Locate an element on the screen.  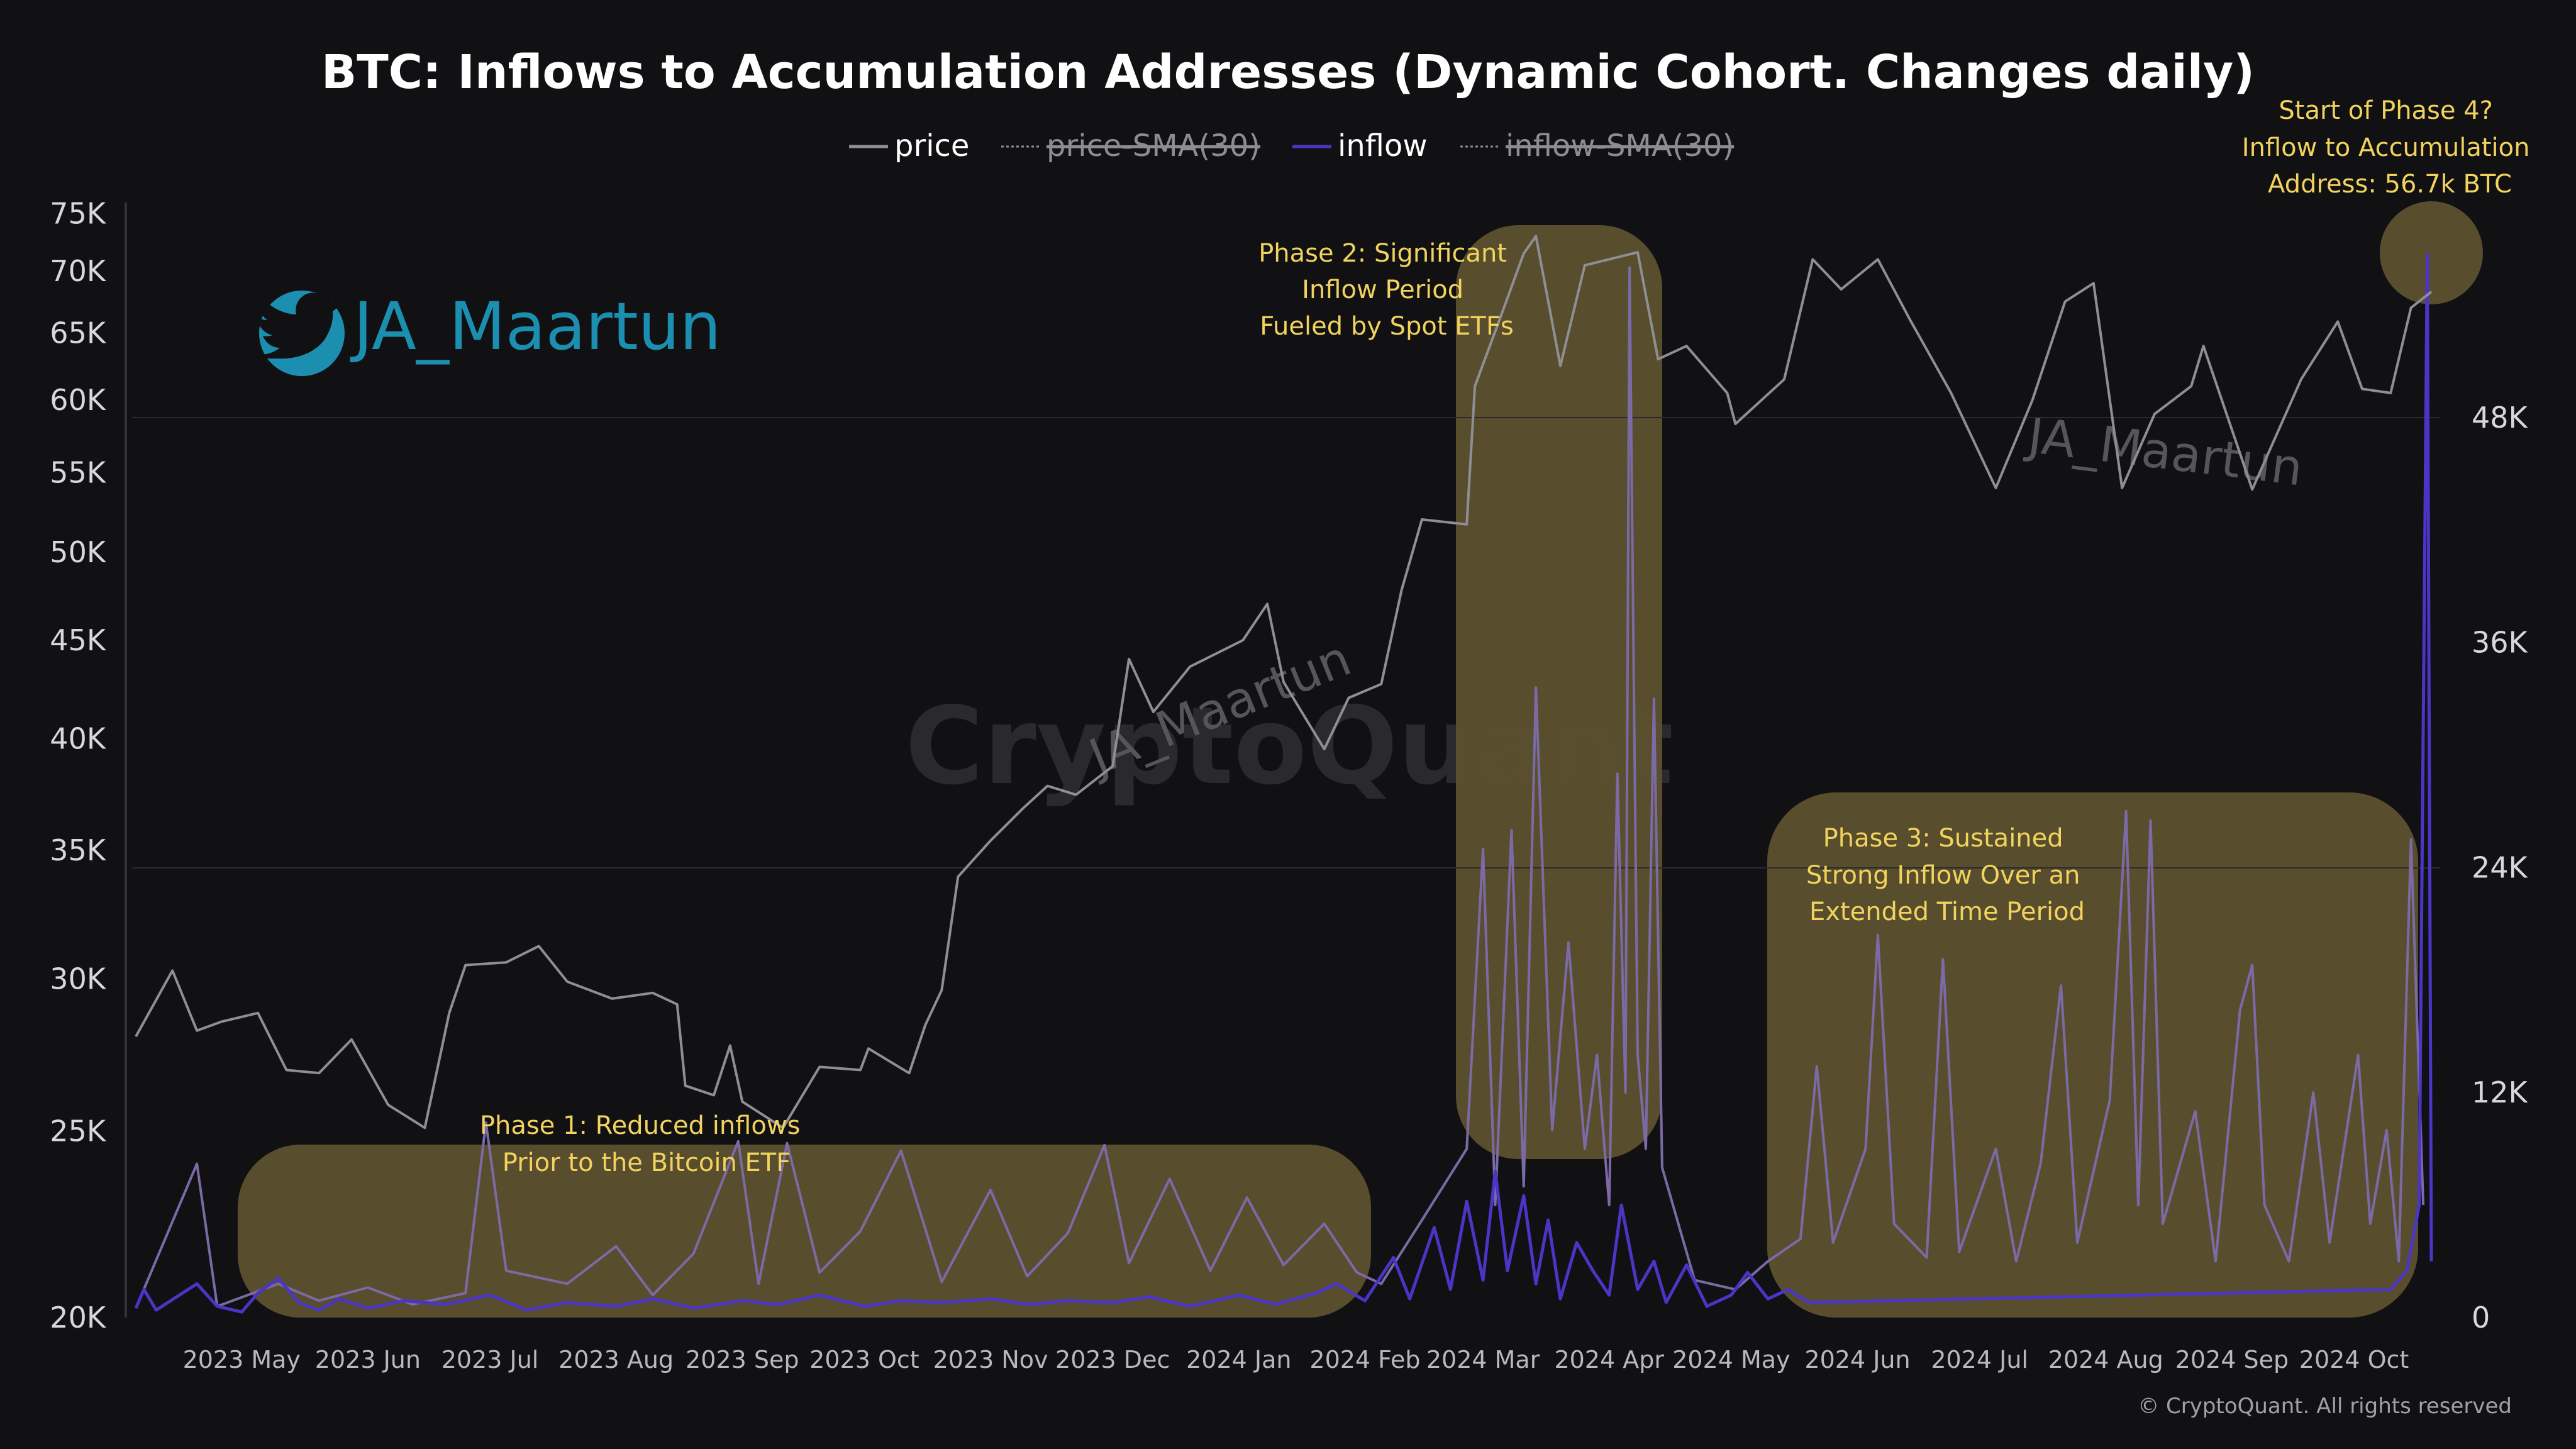
twitter-bird-shape is located at coordinates (300, 325).